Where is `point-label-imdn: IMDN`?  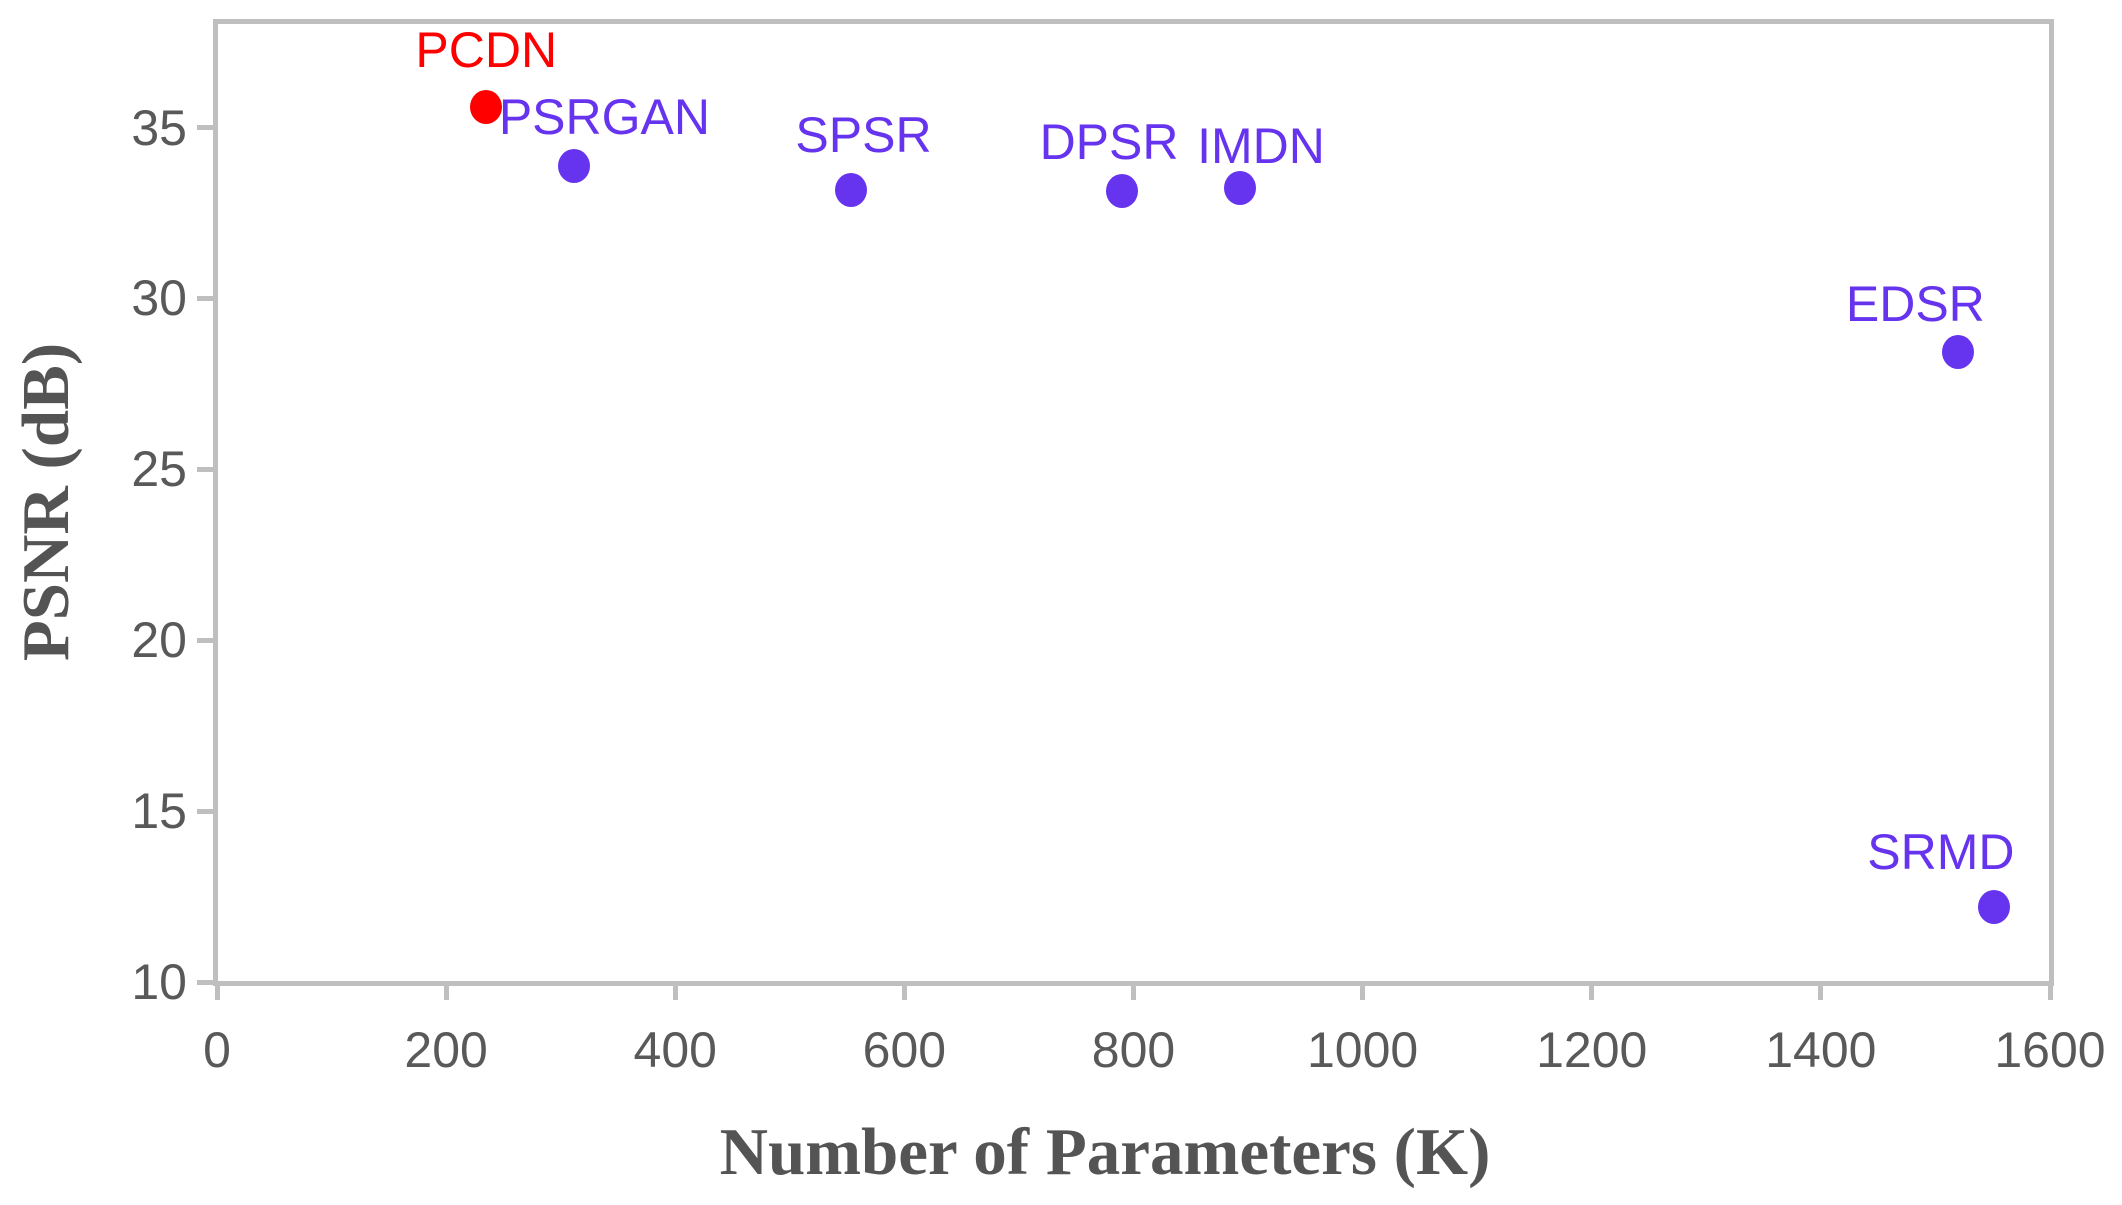
point-label-imdn: IMDN is located at coordinates (1261, 146).